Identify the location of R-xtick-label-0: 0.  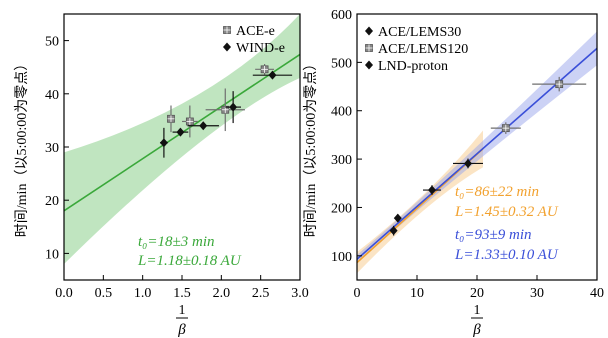
(357, 293).